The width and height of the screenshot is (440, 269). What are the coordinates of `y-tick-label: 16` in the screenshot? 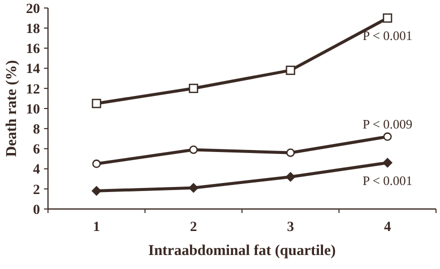 It's located at (33, 50).